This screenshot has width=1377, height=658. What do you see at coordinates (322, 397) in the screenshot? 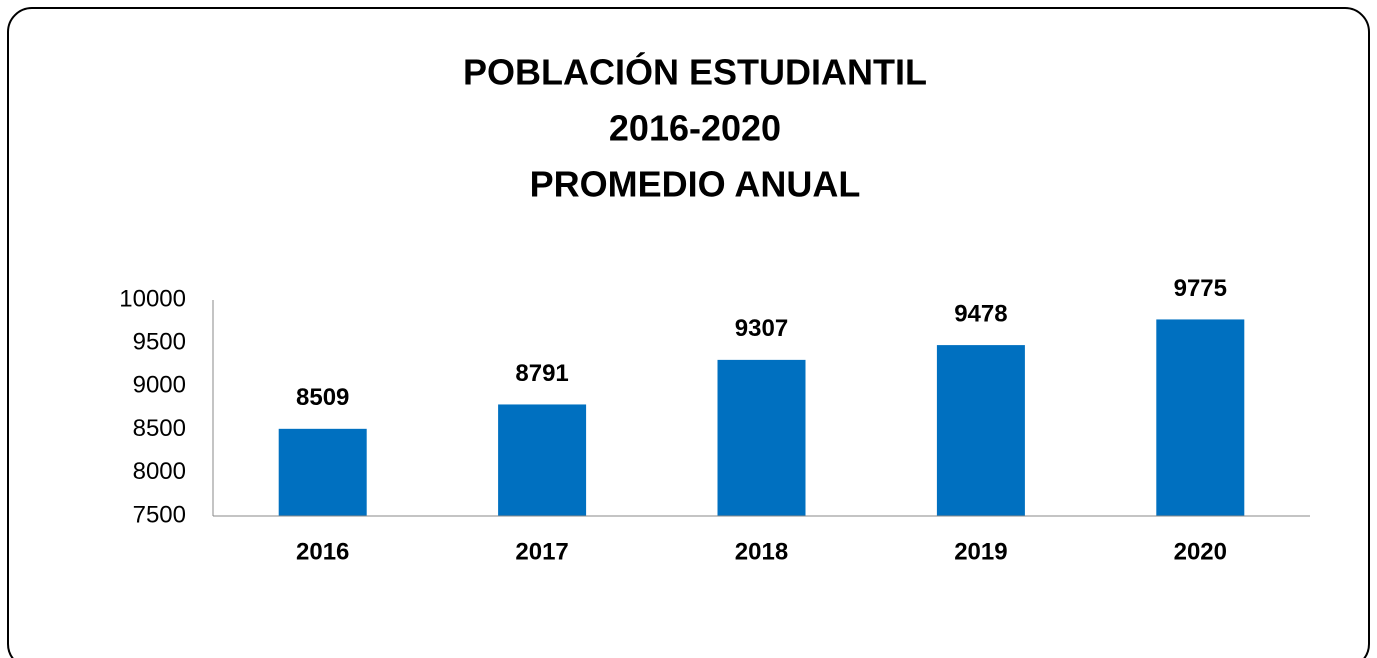
I see `value-label: 8509` at bounding box center [322, 397].